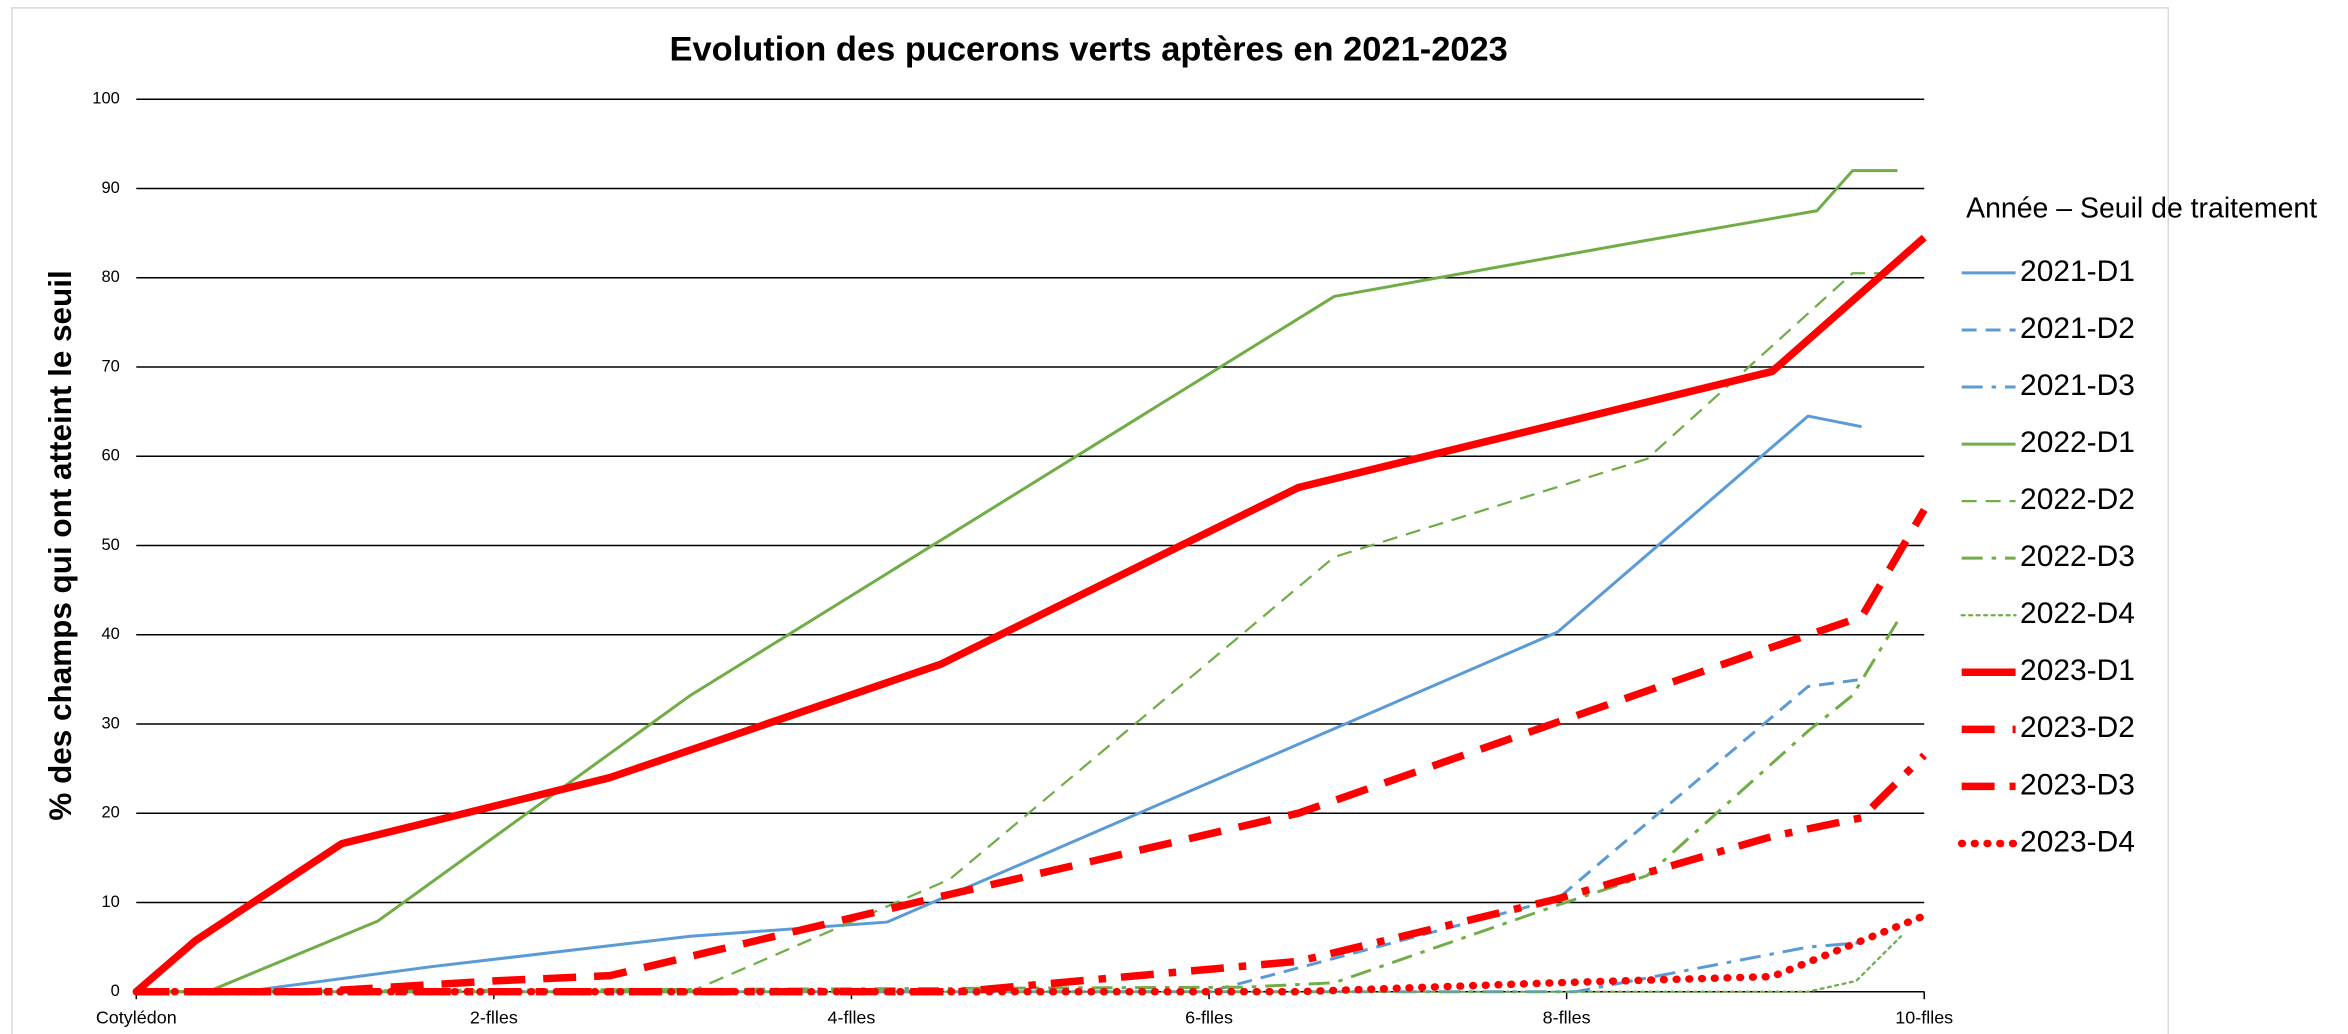  I want to click on legend-label: 2023-D2, so click(2077, 727).